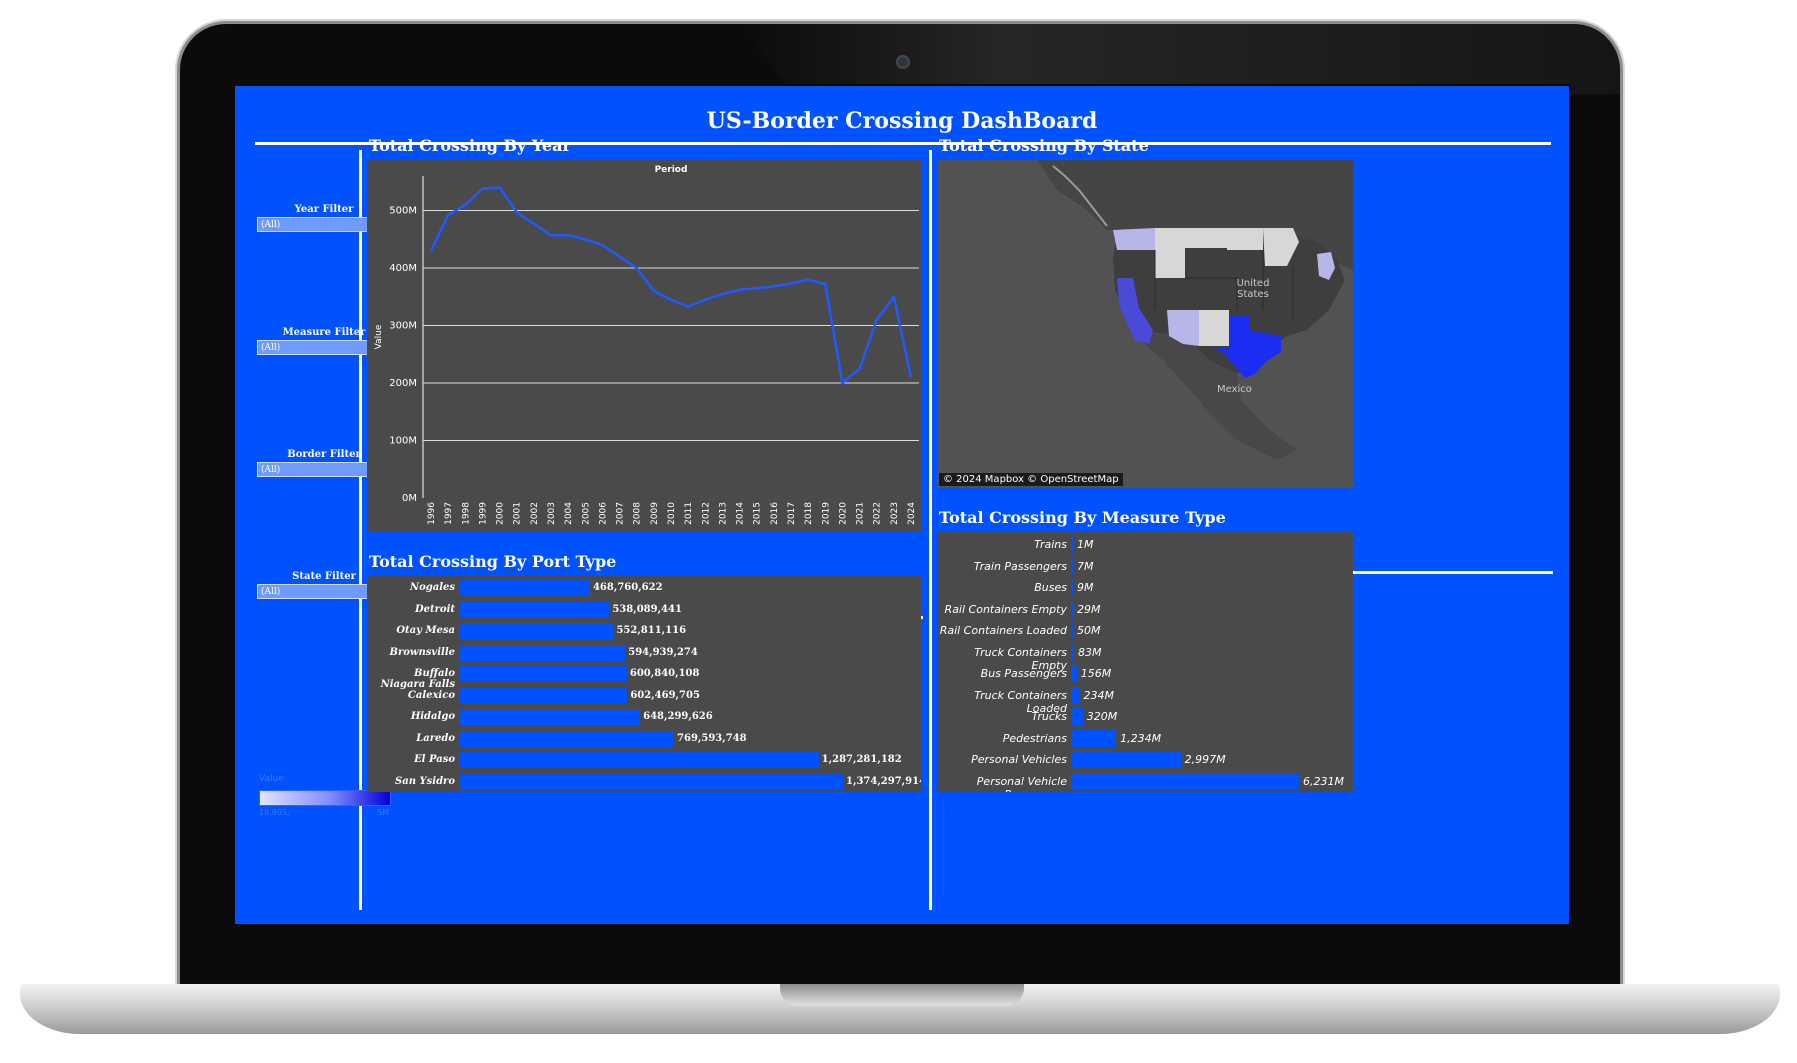 The height and width of the screenshot is (1063, 1797). Describe the element at coordinates (470, 145) in the screenshot. I see `year-panel-title: Total Crossing By Year` at that location.